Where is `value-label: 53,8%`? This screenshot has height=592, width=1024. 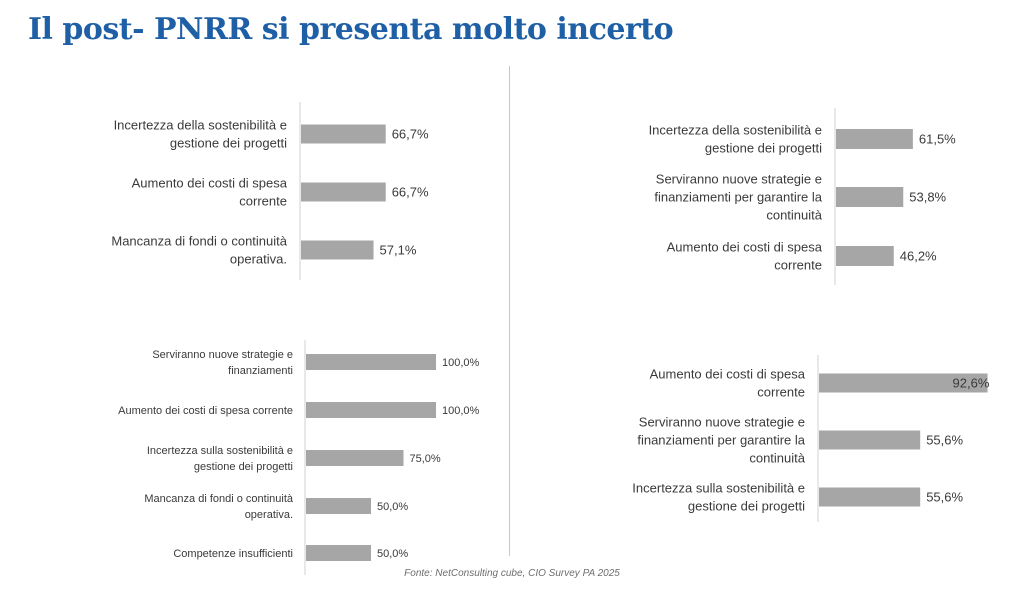
value-label: 53,8% is located at coordinates (927, 197).